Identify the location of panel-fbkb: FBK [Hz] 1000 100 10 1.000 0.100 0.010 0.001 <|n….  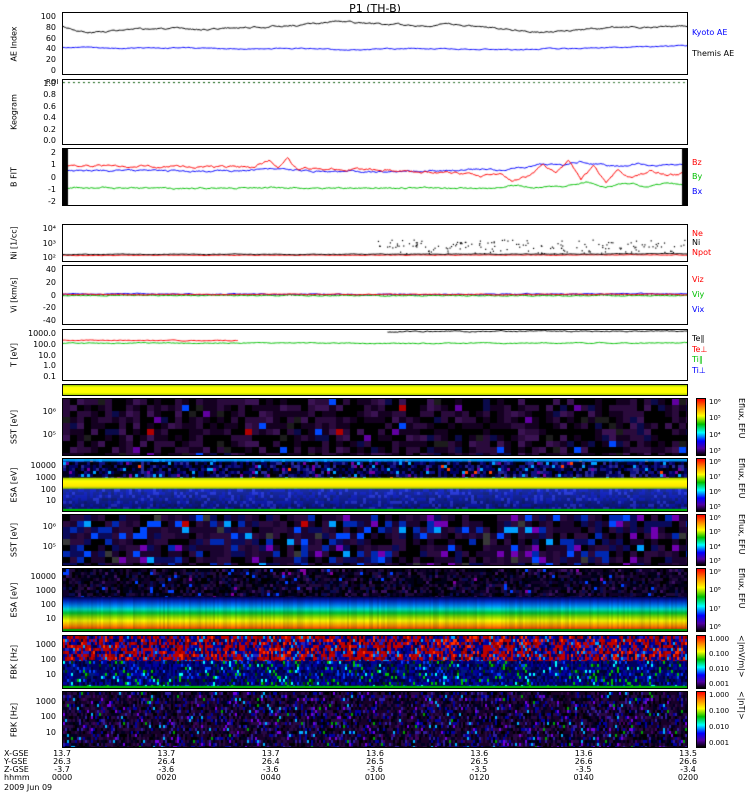
(375, 719).